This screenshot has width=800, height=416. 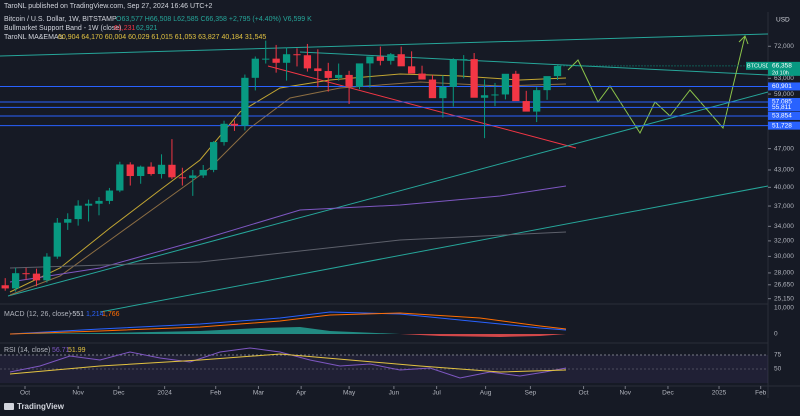 What do you see at coordinates (61, 350) in the screenshot?
I see `rsi-value: 56.71` at bounding box center [61, 350].